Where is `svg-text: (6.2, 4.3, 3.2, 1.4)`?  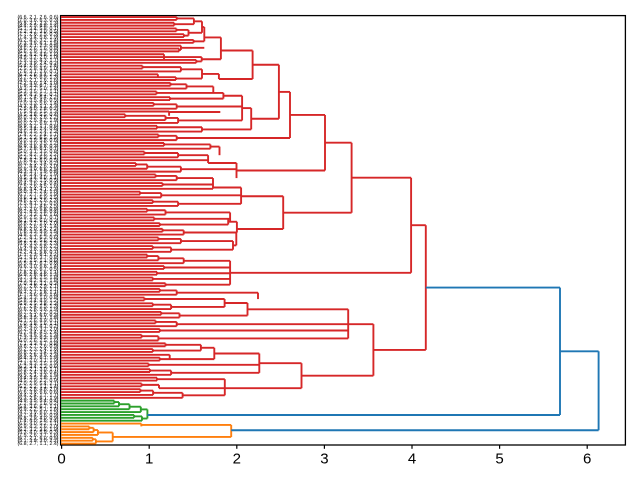
svg-text: (6.2, 4.3, 3.2, 1.4) is located at coordinates (38, 40).